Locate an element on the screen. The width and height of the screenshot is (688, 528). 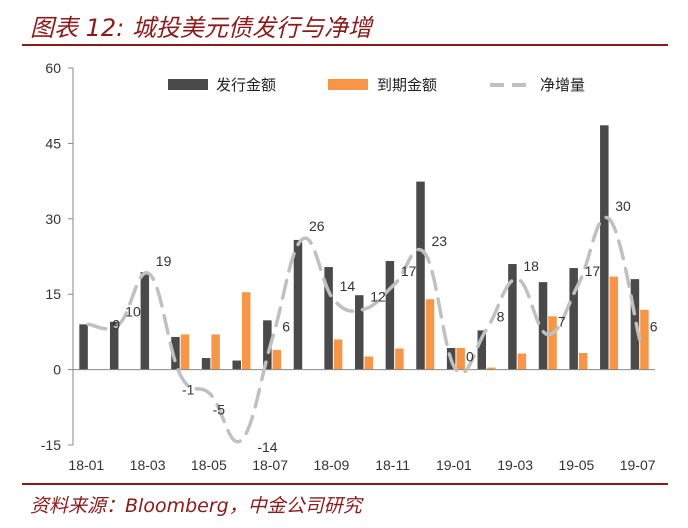
net-data-label: 18 is located at coordinates (531, 266).